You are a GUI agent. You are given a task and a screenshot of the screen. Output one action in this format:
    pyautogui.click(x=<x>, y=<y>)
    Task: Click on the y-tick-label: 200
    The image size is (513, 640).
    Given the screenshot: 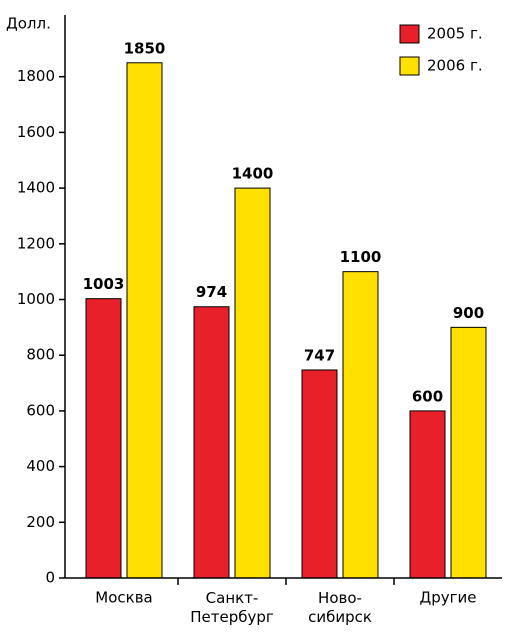 What is the action you would take?
    pyautogui.click(x=40, y=522)
    